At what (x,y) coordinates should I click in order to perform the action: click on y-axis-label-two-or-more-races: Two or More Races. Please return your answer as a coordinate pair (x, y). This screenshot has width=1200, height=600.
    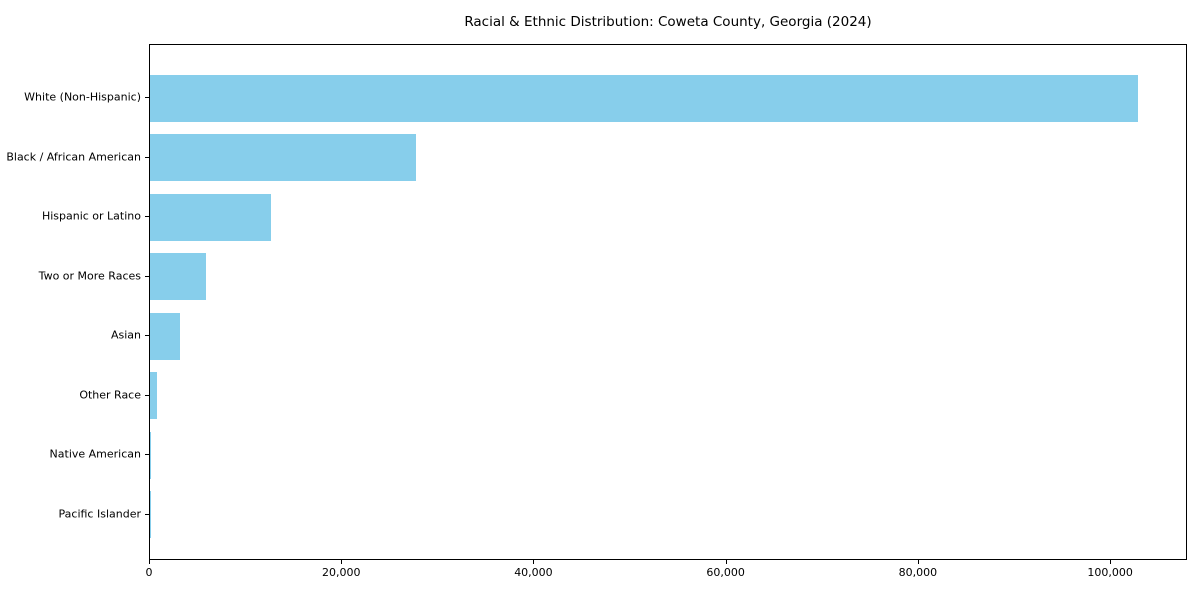
    Looking at the image, I should click on (89, 276).